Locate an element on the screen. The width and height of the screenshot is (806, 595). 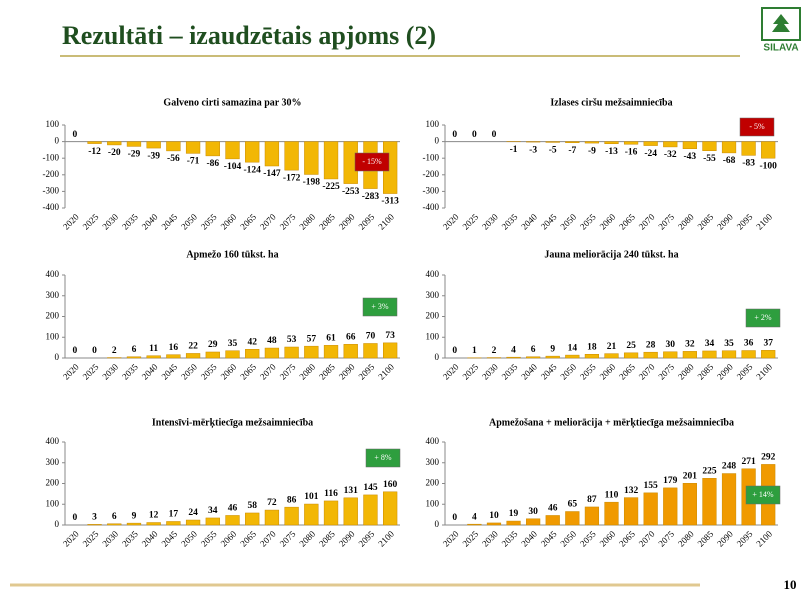
data-label: 70 is located at coordinates (371, 337).